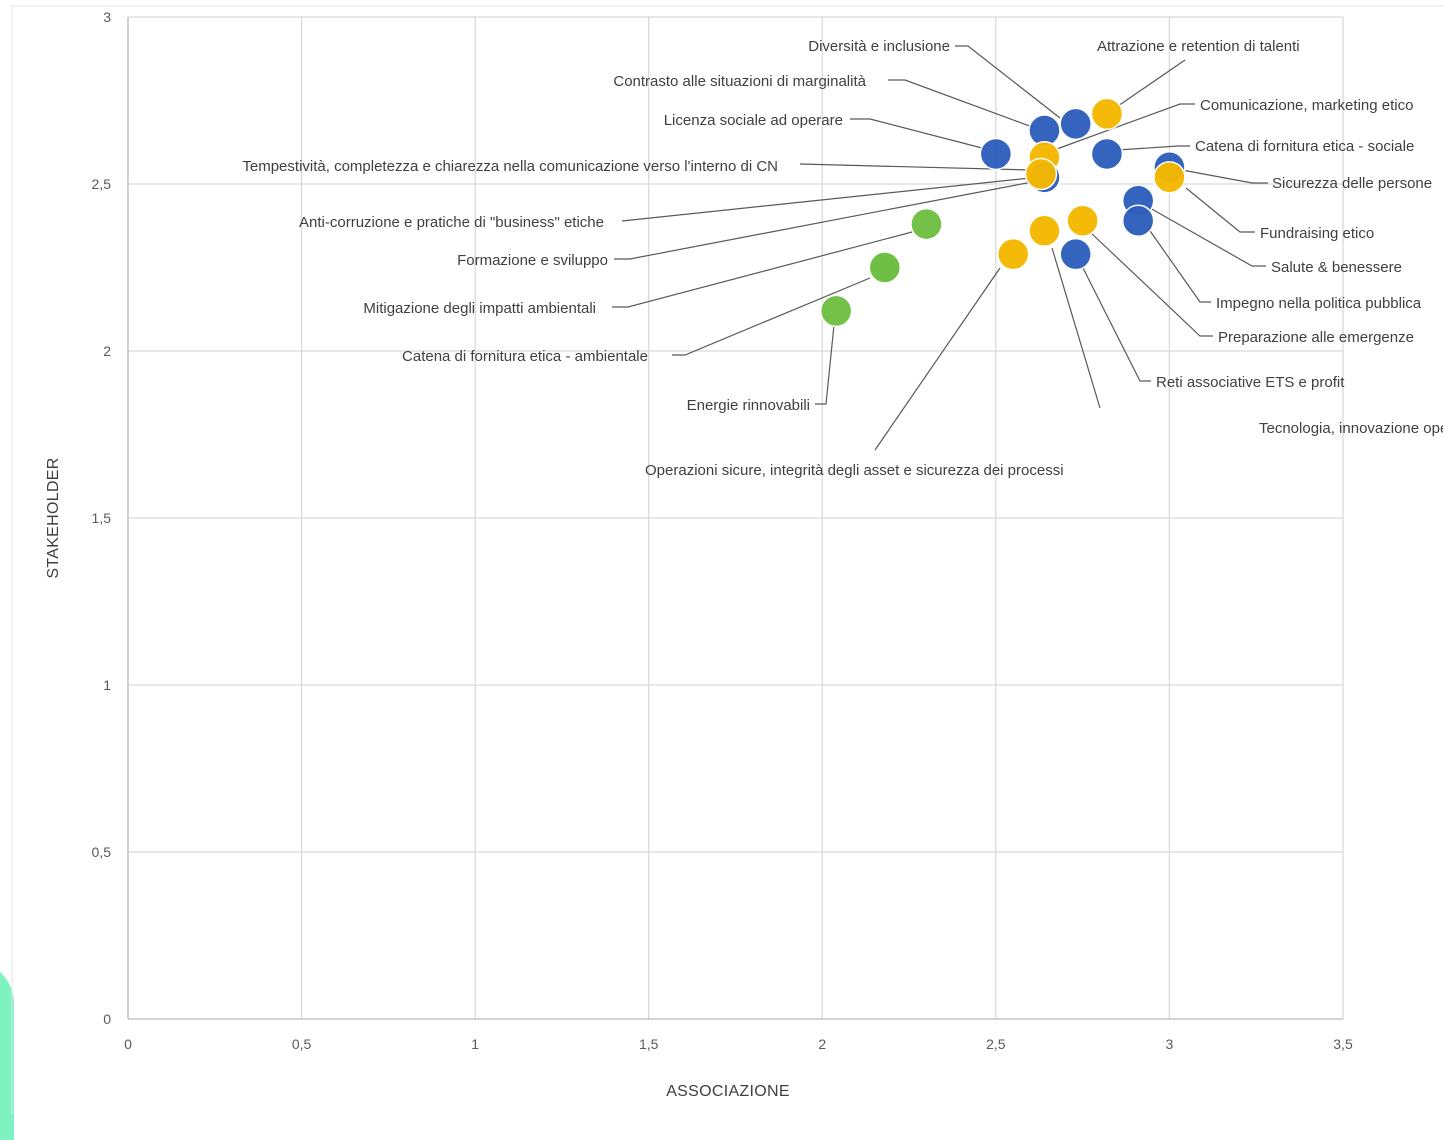 This screenshot has height=1140, width=1443. I want to click on x-tick-label: 0, so click(128, 1044).